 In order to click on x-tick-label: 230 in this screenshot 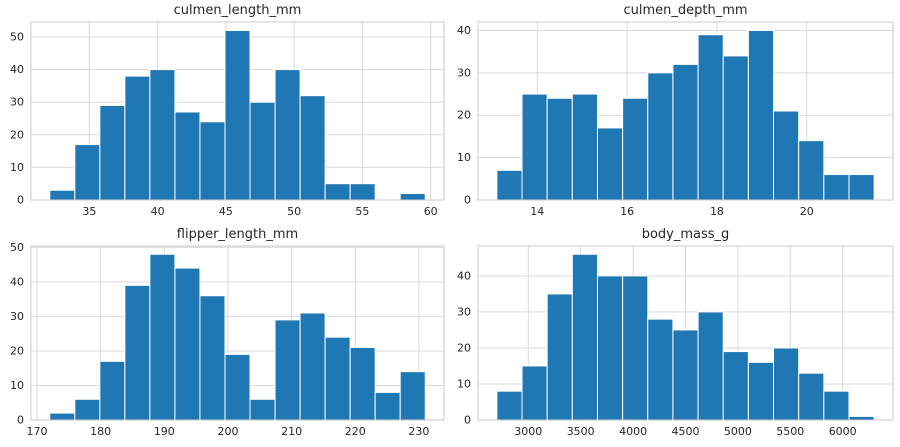, I will do `click(418, 431)`.